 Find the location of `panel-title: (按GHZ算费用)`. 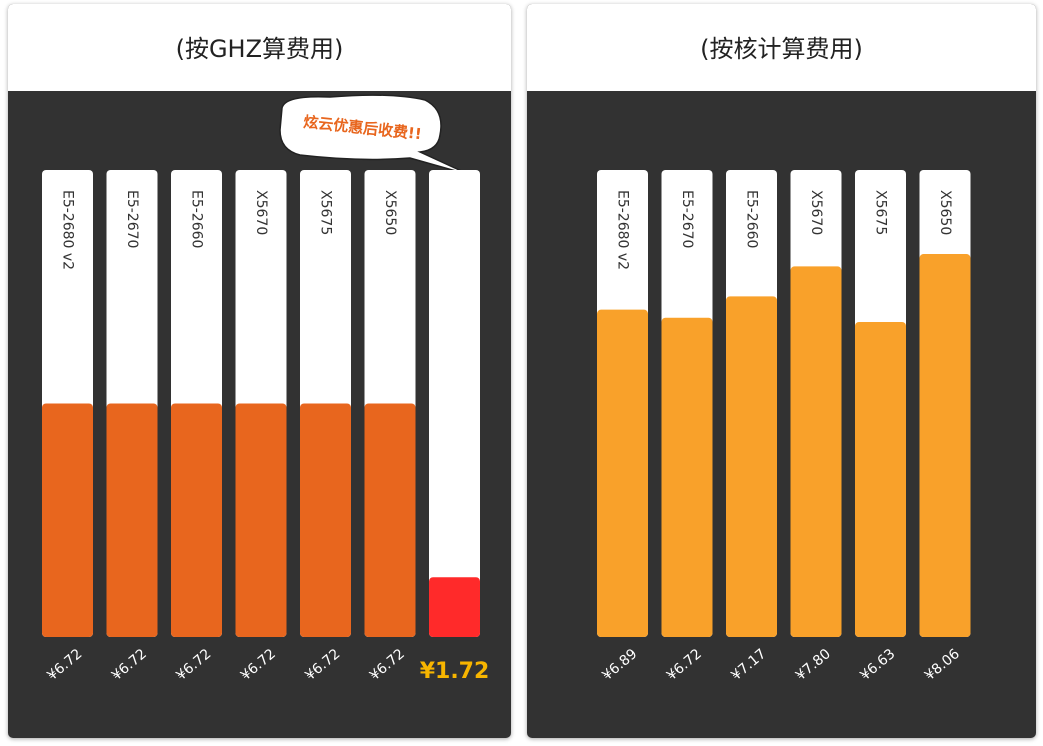

panel-title: (按GHZ算费用) is located at coordinates (260, 49).